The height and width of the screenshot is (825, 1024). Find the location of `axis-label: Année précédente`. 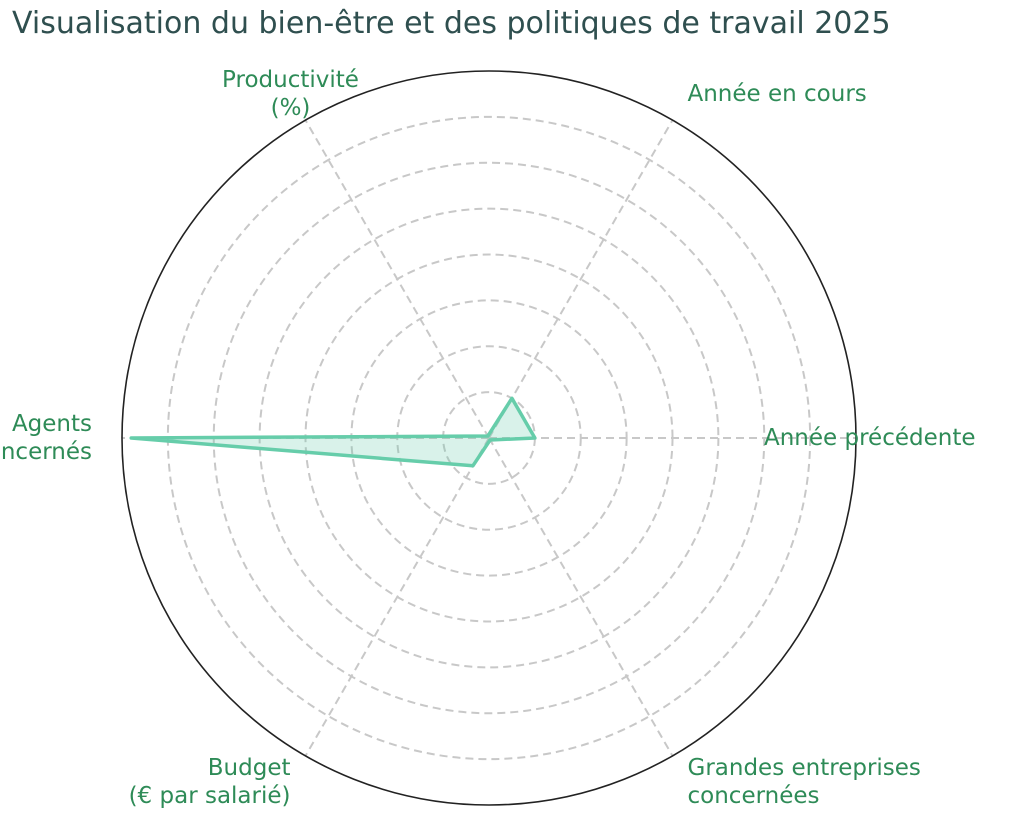

axis-label: Année précédente is located at coordinates (870, 438).